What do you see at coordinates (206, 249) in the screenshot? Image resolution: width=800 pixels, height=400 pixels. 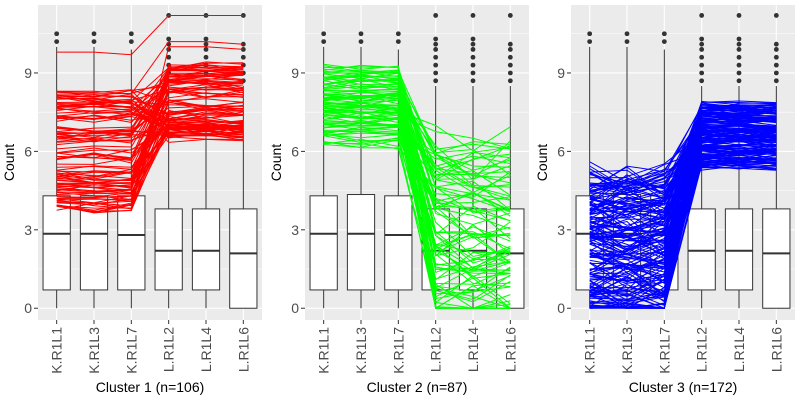 I see `box-L.R1L4` at bounding box center [206, 249].